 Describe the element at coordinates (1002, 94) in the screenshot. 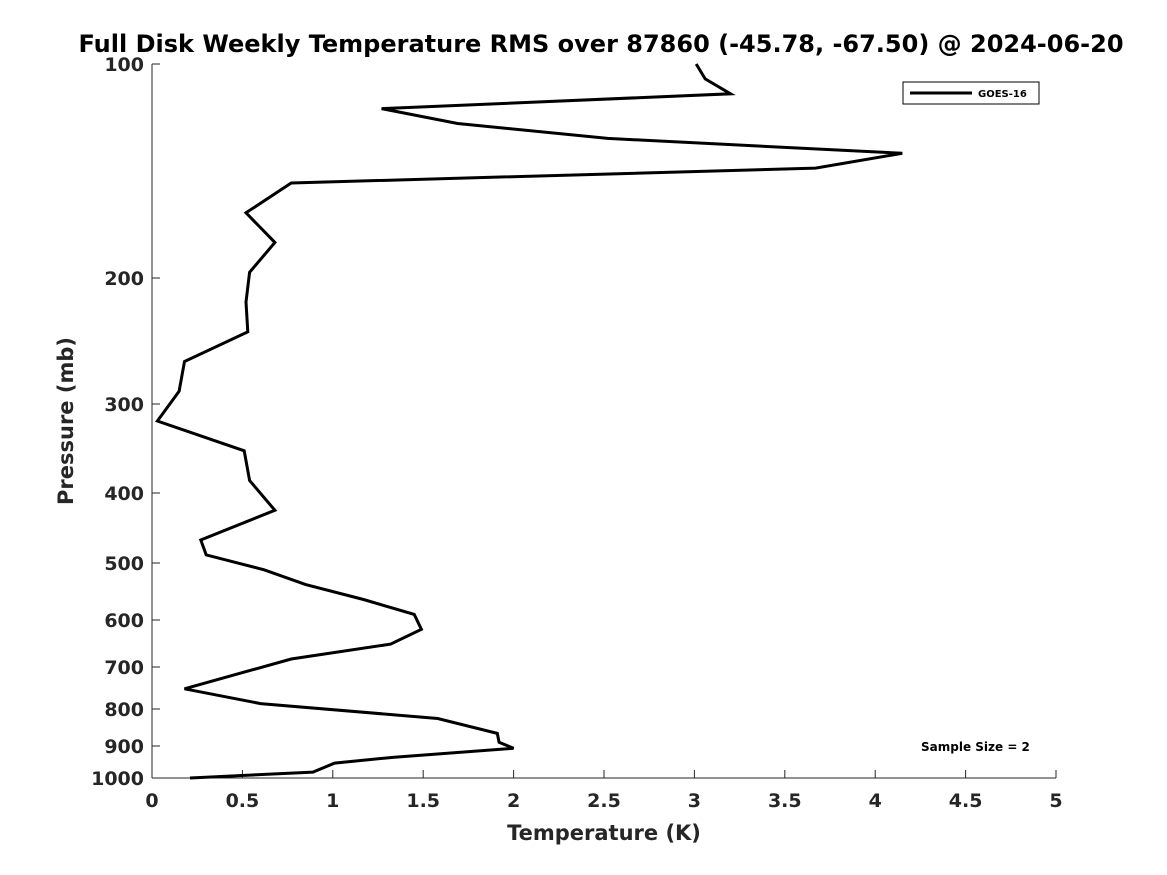

I see `legend-entry-goes-16: GOES-16` at that location.